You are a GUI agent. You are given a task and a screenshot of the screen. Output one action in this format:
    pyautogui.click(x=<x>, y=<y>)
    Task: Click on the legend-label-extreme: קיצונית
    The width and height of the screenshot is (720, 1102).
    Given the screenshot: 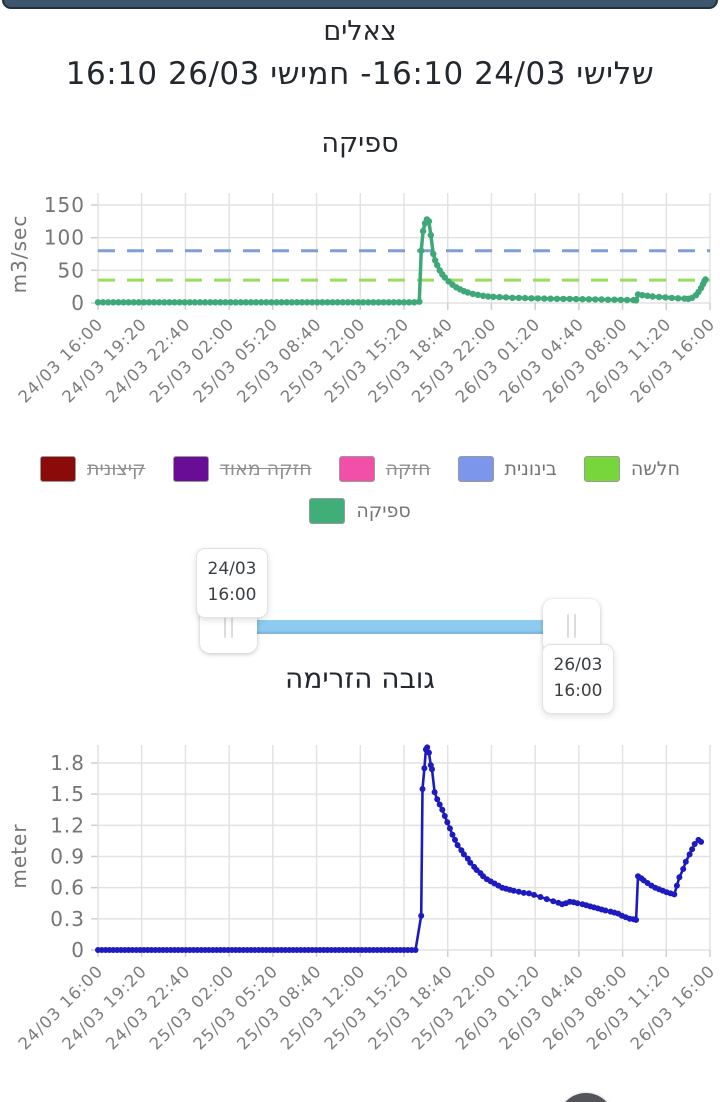 What is the action you would take?
    pyautogui.click(x=116, y=469)
    